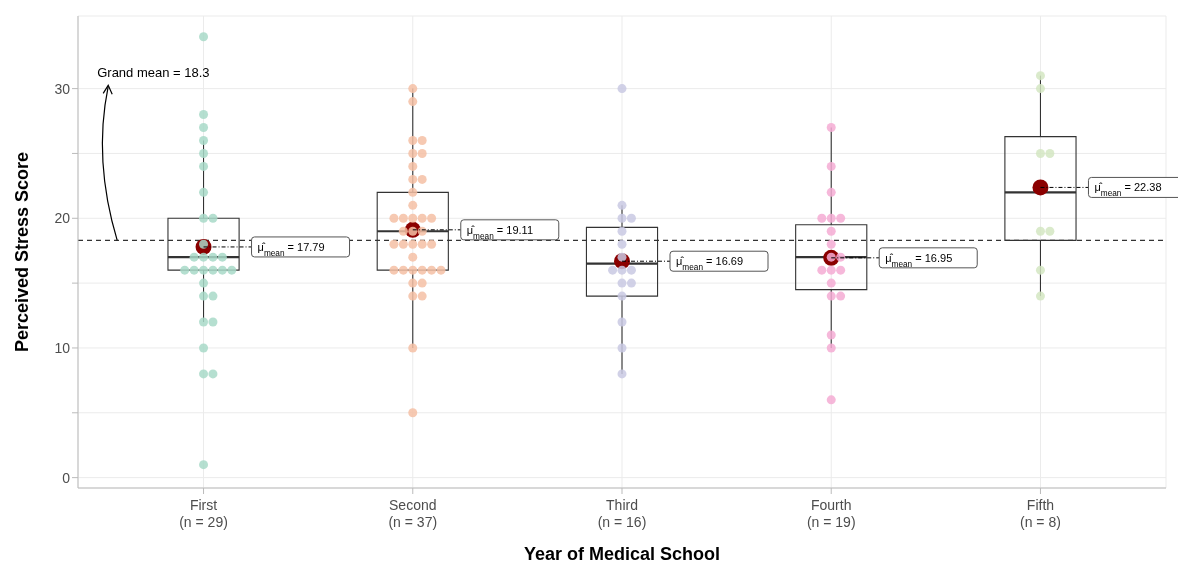 This screenshot has width=1187, height=571. What do you see at coordinates (153, 73) in the screenshot?
I see `ref-line-label: Grand mean = 18.3` at bounding box center [153, 73].